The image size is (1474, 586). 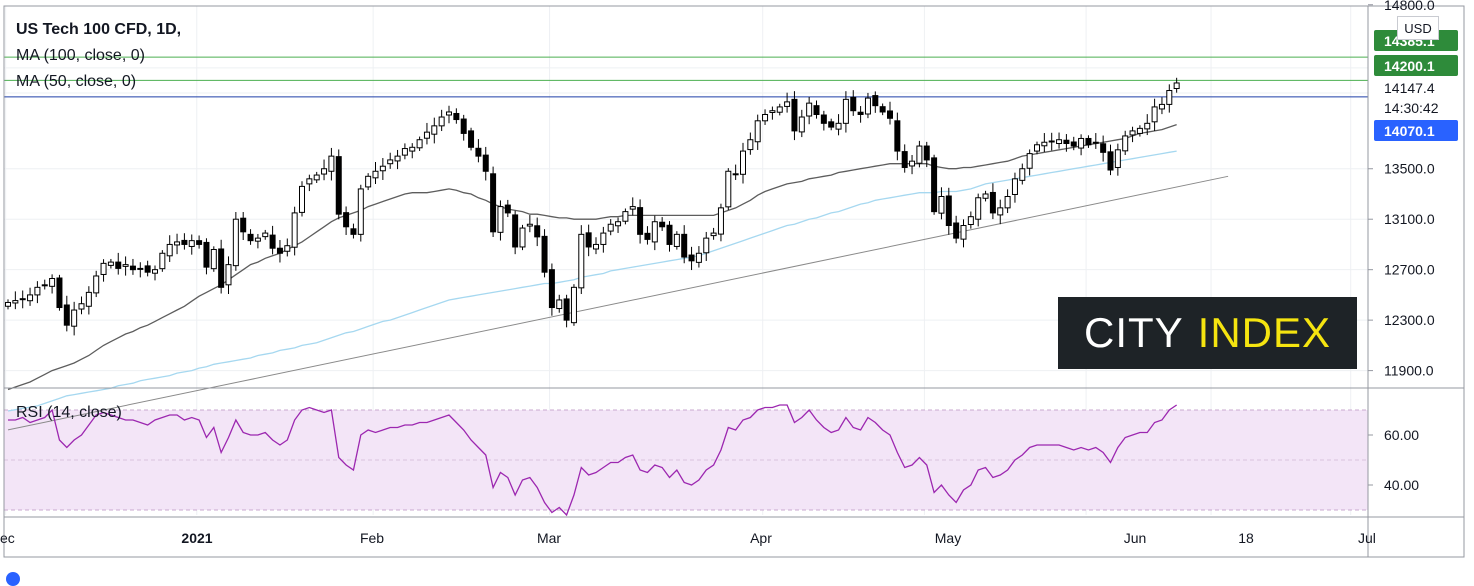 I want to click on rsi-axis: 60.00 40.00, so click(x=1393, y=460).